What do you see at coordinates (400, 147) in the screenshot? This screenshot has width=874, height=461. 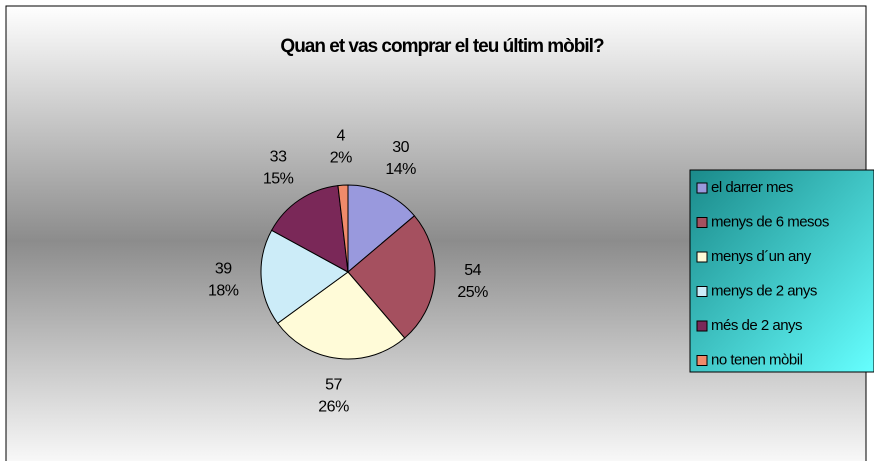 I see `data-label: 30` at bounding box center [400, 147].